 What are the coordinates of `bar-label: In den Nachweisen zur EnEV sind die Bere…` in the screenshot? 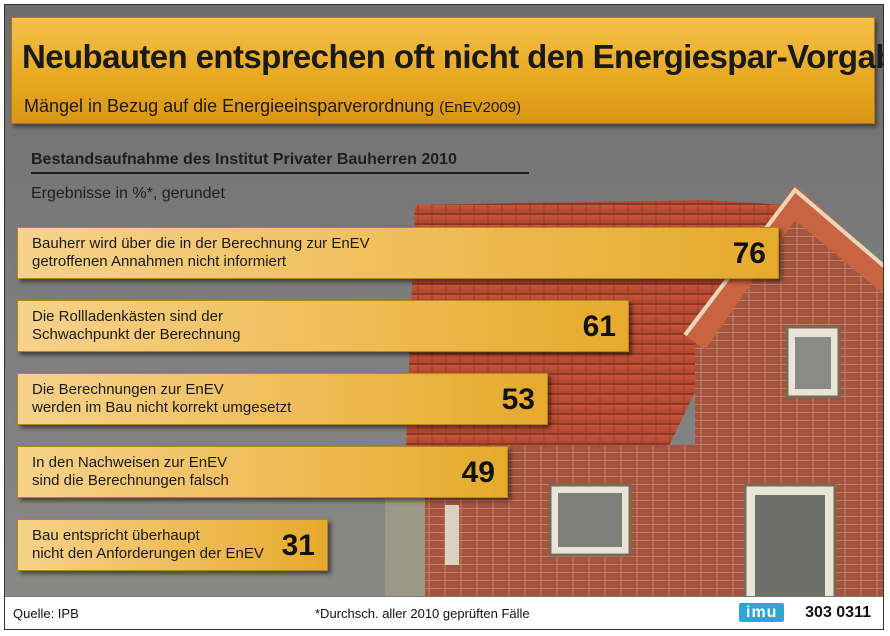 It's located at (130, 471).